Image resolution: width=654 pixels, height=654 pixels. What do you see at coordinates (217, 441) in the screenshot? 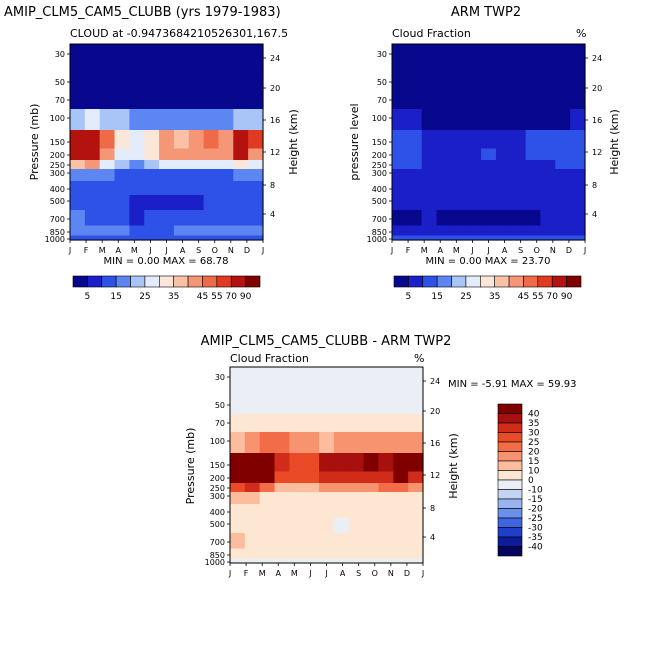
I see `pressure-tick-label: 100` at bounding box center [217, 441].